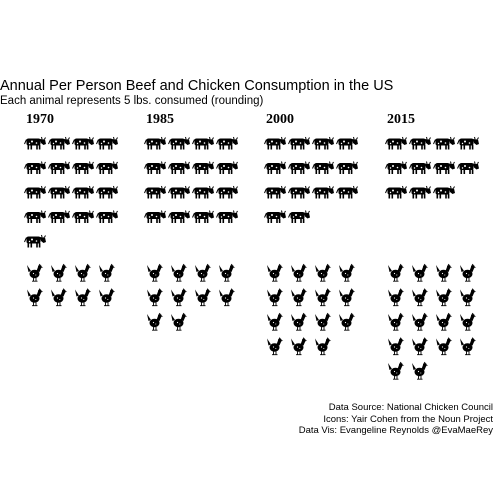 The width and height of the screenshot is (504, 504). What do you see at coordinates (401, 119) in the screenshot?
I see `year-label-2015: 2015` at bounding box center [401, 119].